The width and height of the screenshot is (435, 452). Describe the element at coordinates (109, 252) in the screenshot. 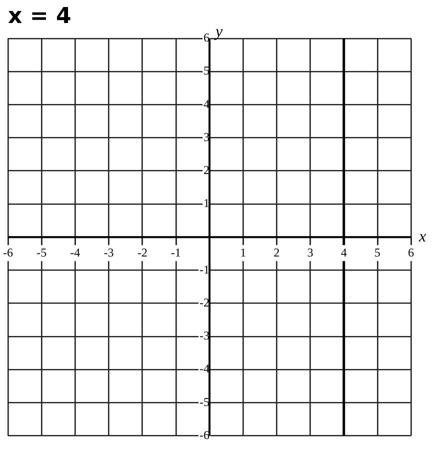

I see `x-tick-label: -3` at that location.